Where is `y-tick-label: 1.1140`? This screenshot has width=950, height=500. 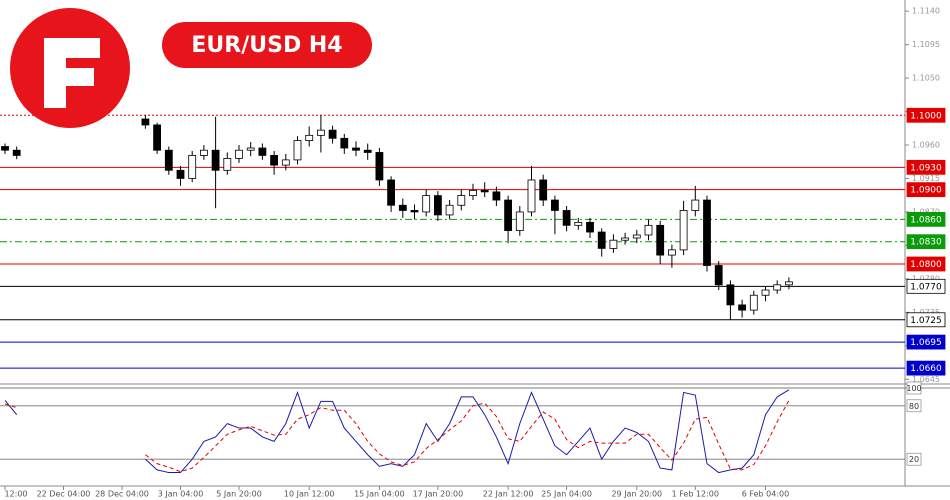
y-tick-label: 1.1140 is located at coordinates (926, 11).